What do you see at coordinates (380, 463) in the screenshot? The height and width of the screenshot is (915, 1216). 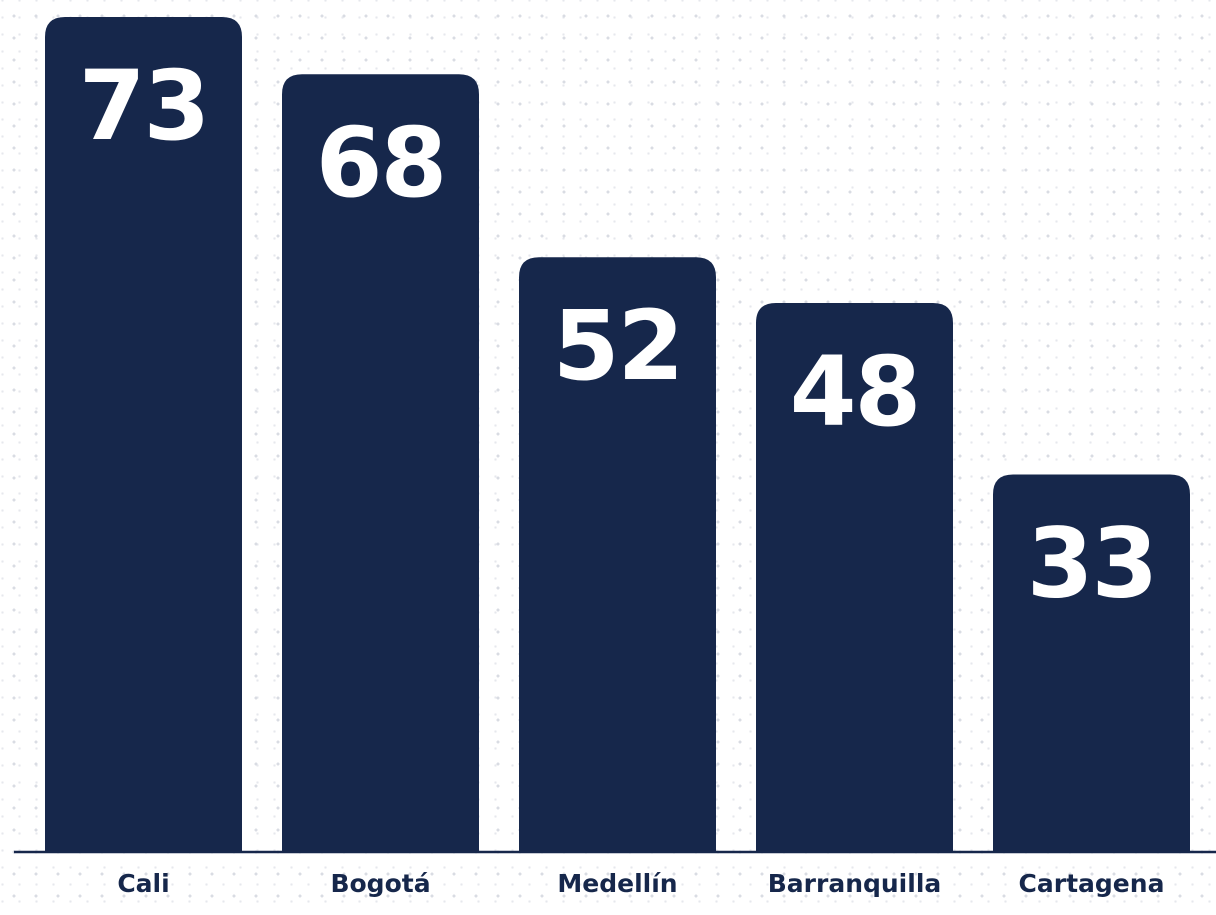 I see `bar-bogotá` at bounding box center [380, 463].